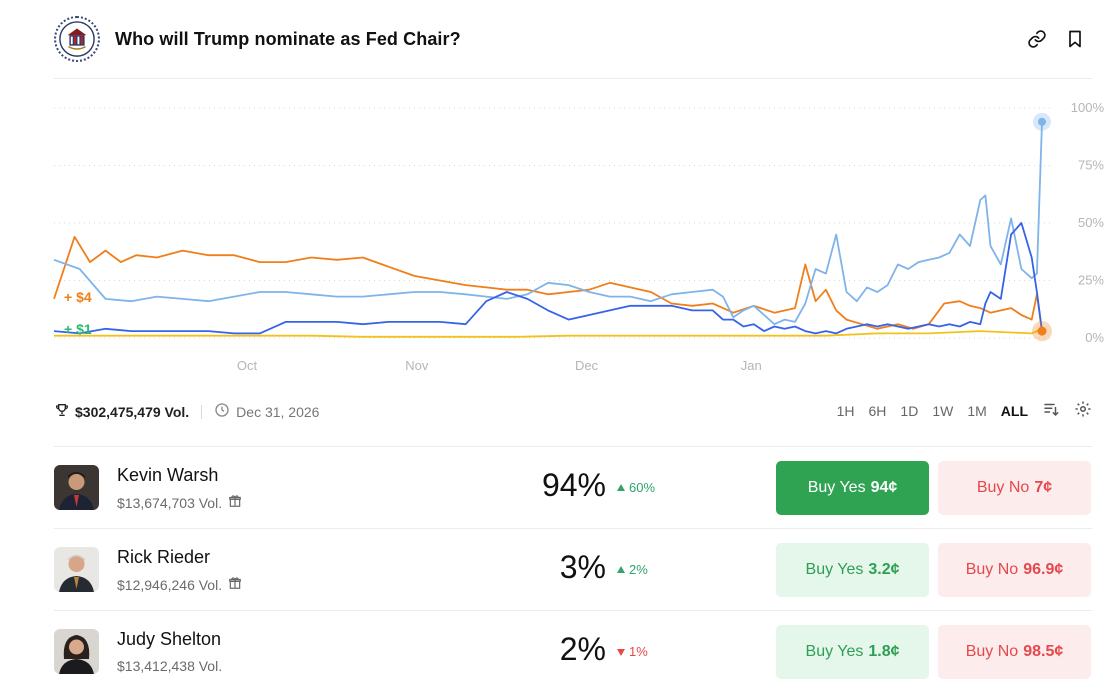 This screenshot has height=688, width=1114. I want to click on outcome-change-text: 2%, so click(638, 569).